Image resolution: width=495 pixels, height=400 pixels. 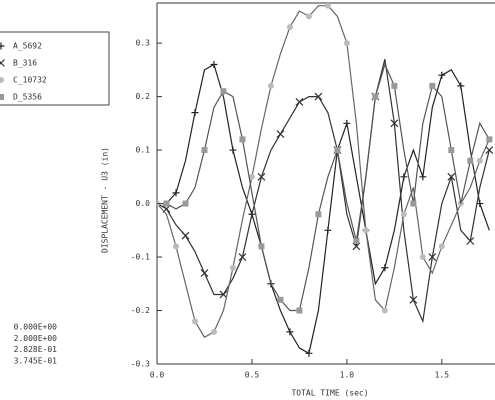 I want to click on y-tick-label: 0.3, so click(x=143, y=43).